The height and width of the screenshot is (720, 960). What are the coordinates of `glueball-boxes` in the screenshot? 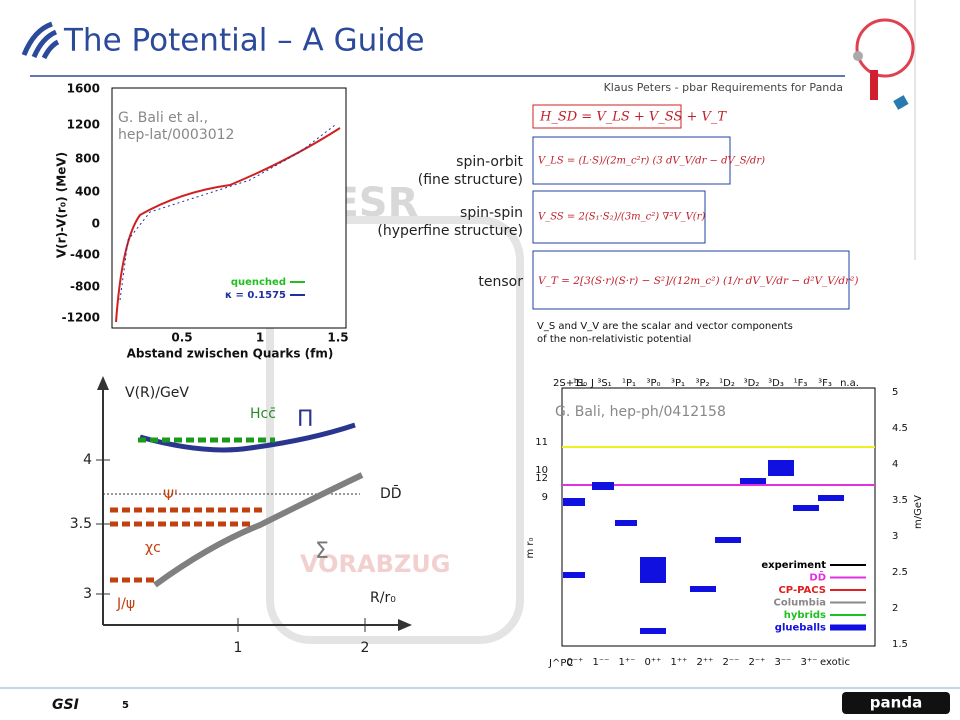 It's located at (703, 547).